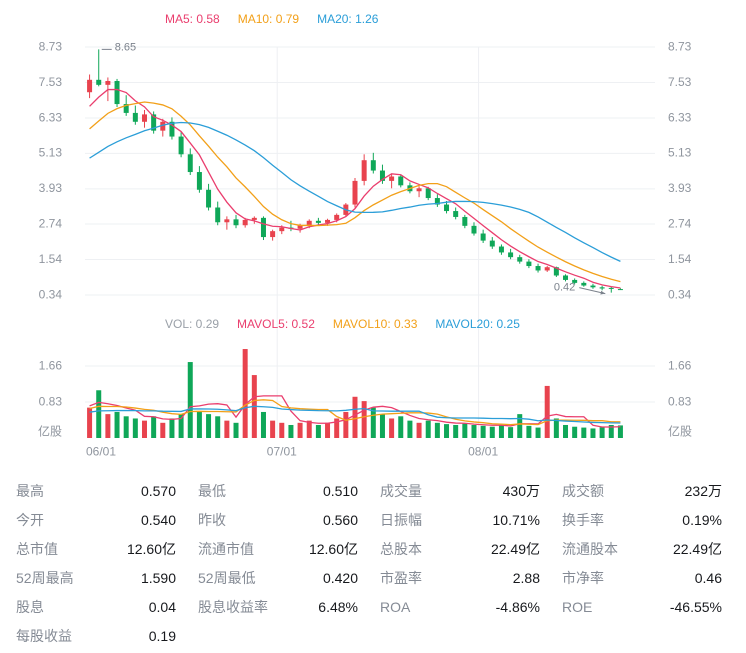 This screenshot has width=746, height=653. I want to click on stat-value: -46.55%, so click(695, 606).